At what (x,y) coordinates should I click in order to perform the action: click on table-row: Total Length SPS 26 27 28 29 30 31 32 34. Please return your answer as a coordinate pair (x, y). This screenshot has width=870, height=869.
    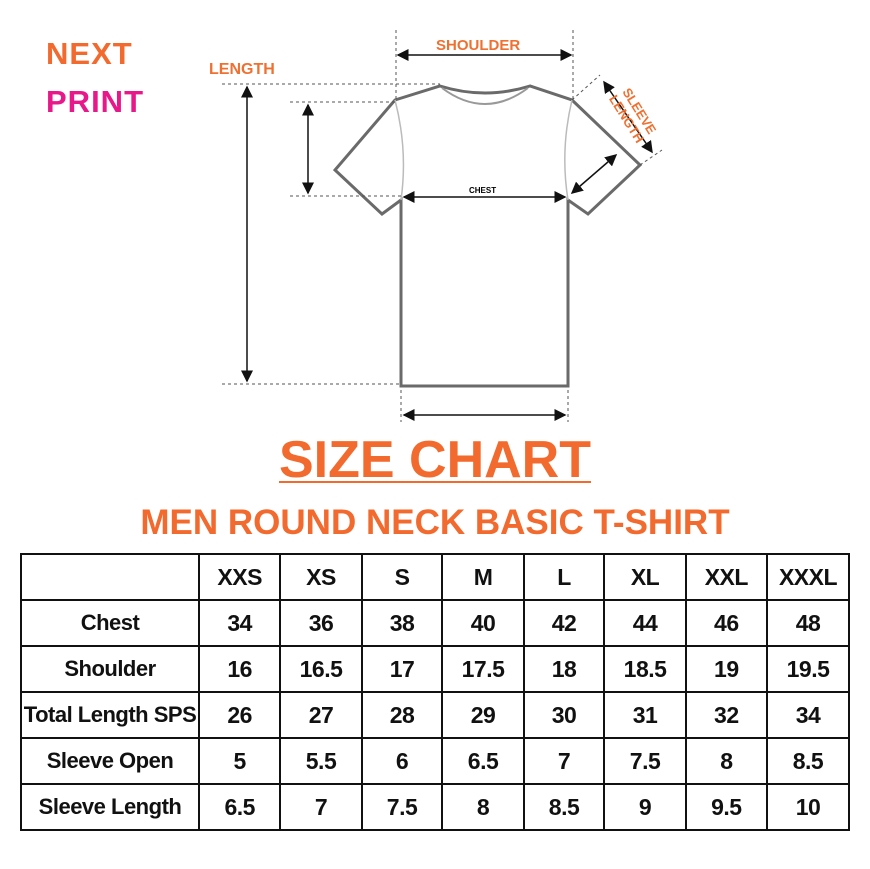
    Looking at the image, I should click on (435, 715).